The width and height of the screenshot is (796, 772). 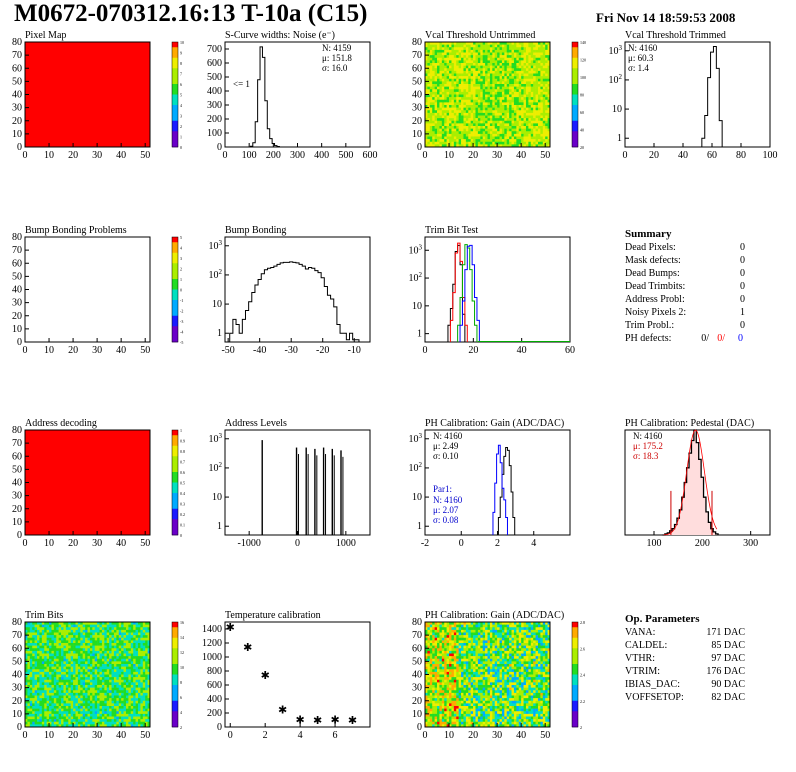 I want to click on x-tick-label: 100, so click(x=654, y=543).